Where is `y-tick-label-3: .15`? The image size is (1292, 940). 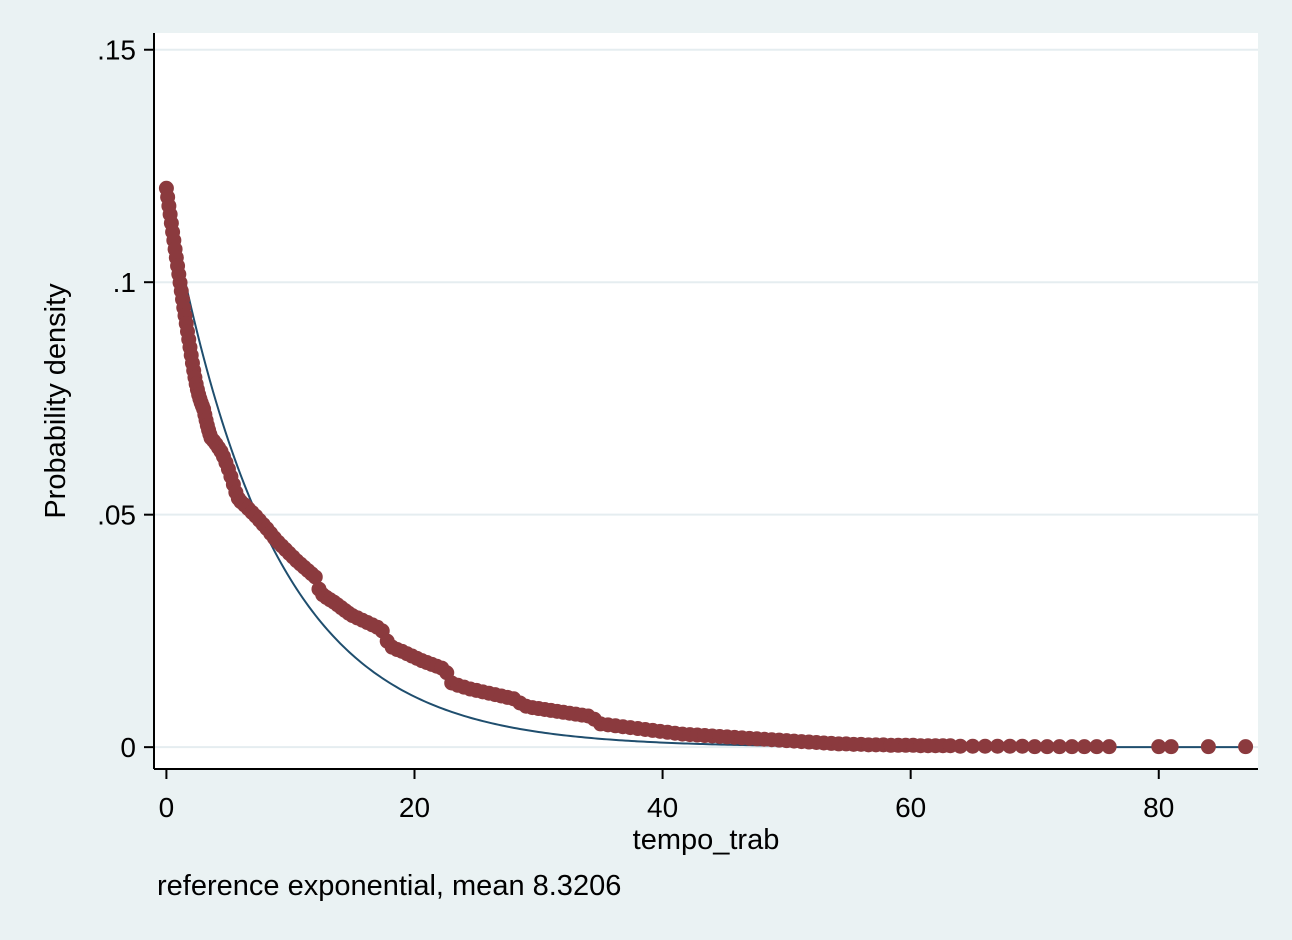 y-tick-label-3: .15 is located at coordinates (116, 50).